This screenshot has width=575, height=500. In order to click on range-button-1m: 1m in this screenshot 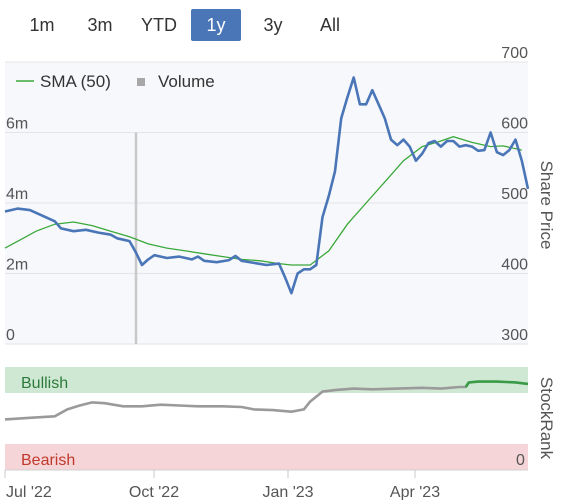, I will do `click(42, 25)`.